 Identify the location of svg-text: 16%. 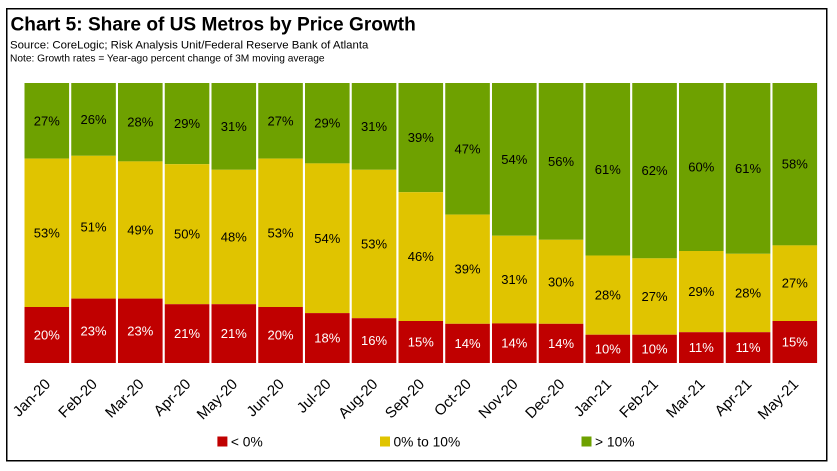
(374, 340).